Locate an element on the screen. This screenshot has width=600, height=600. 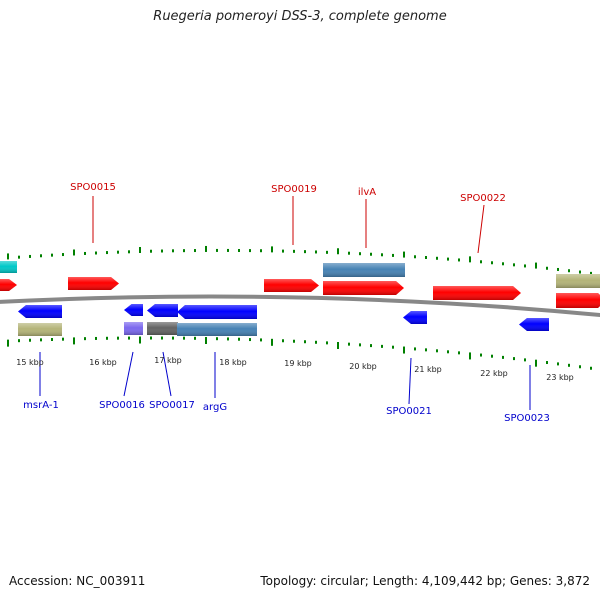
scale-label: 20 kbp is located at coordinates (363, 366).